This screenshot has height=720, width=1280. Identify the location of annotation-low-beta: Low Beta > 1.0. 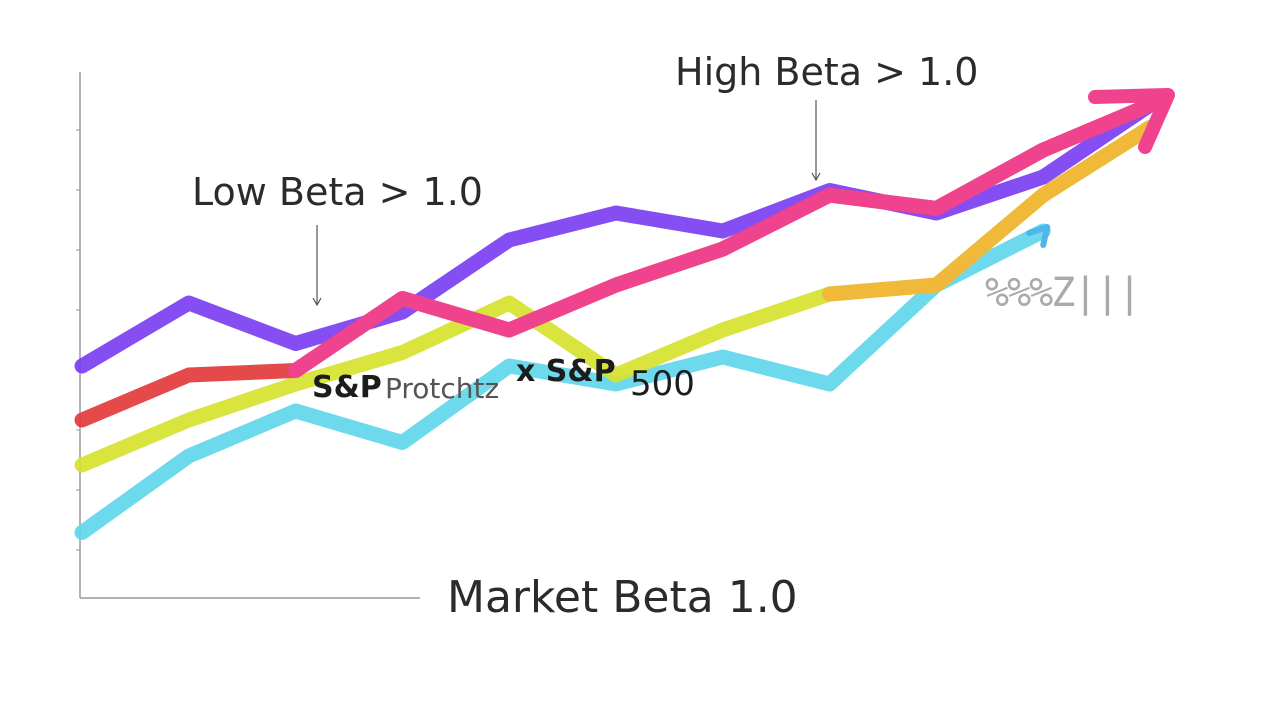
(337, 192).